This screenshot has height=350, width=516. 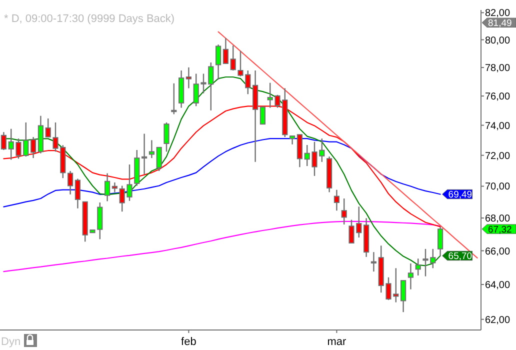 I want to click on y-tick-label: 62,00, so click(x=497, y=320).